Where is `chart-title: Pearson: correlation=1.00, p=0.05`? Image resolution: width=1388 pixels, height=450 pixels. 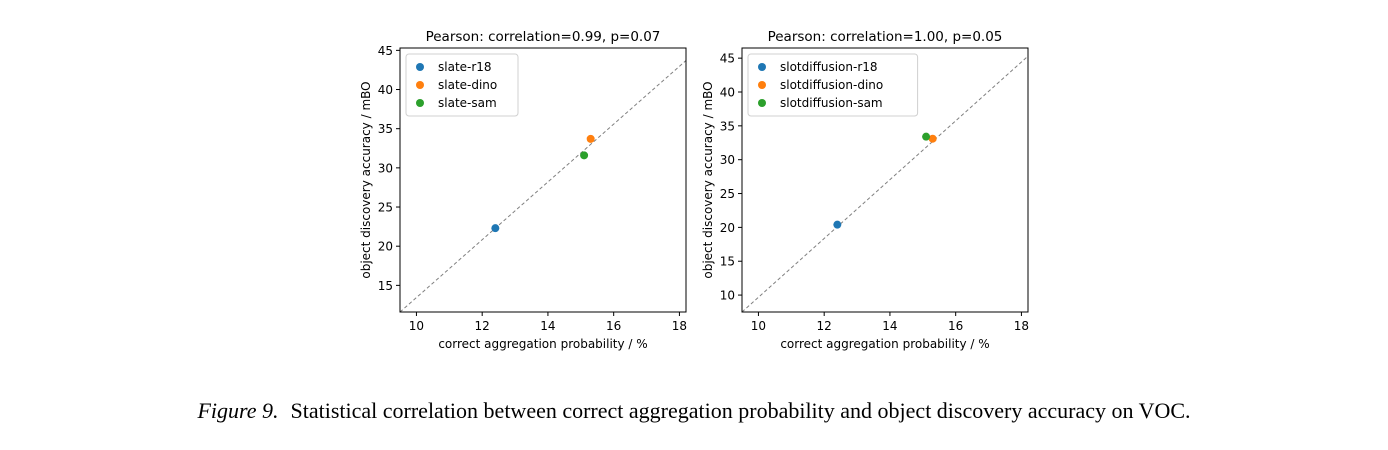 chart-title: Pearson: correlation=1.00, p=0.05 is located at coordinates (885, 37).